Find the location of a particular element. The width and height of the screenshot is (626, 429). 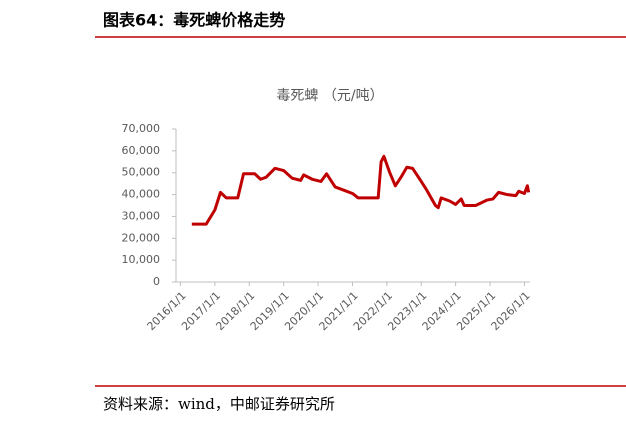

chart-title: 毒死蜱 （元/吨） is located at coordinates (329, 96).